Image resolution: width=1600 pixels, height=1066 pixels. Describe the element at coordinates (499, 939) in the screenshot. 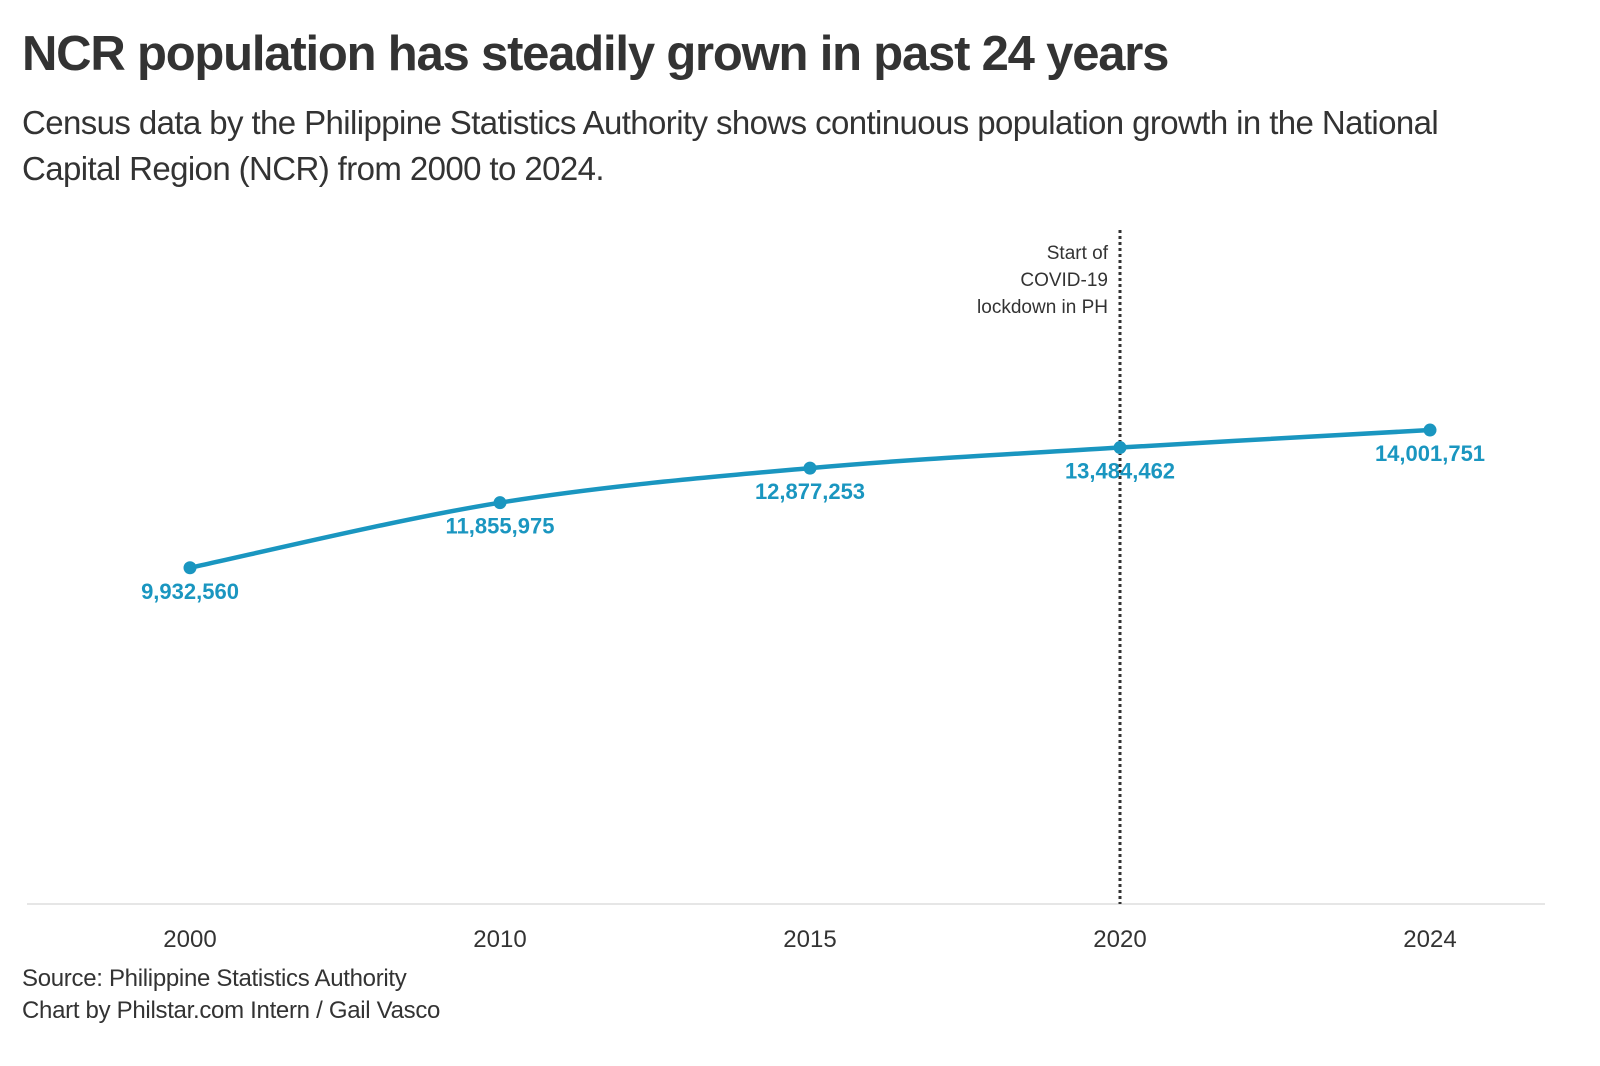

I see `x-tick-label-2010: 2010` at that location.